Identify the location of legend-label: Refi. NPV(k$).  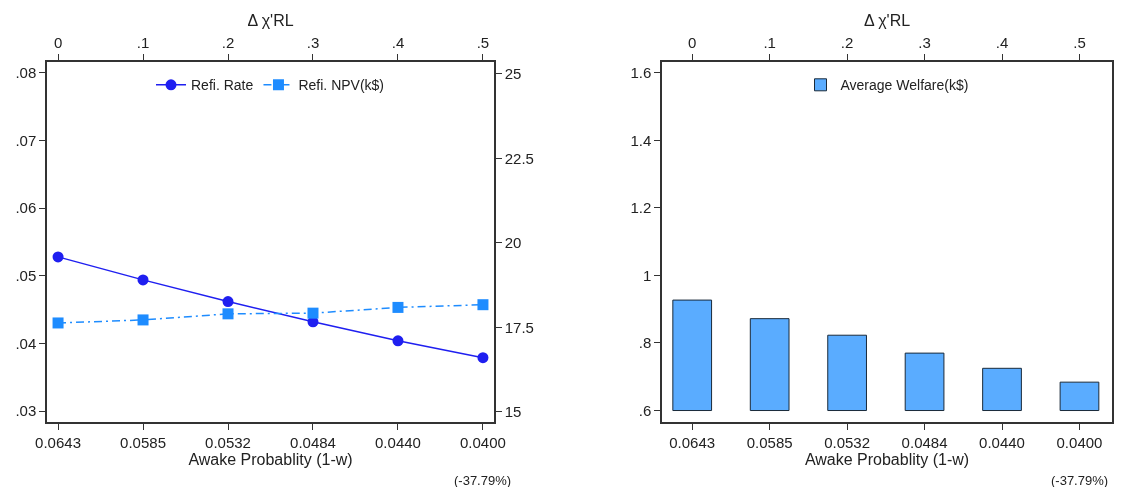
(341, 85).